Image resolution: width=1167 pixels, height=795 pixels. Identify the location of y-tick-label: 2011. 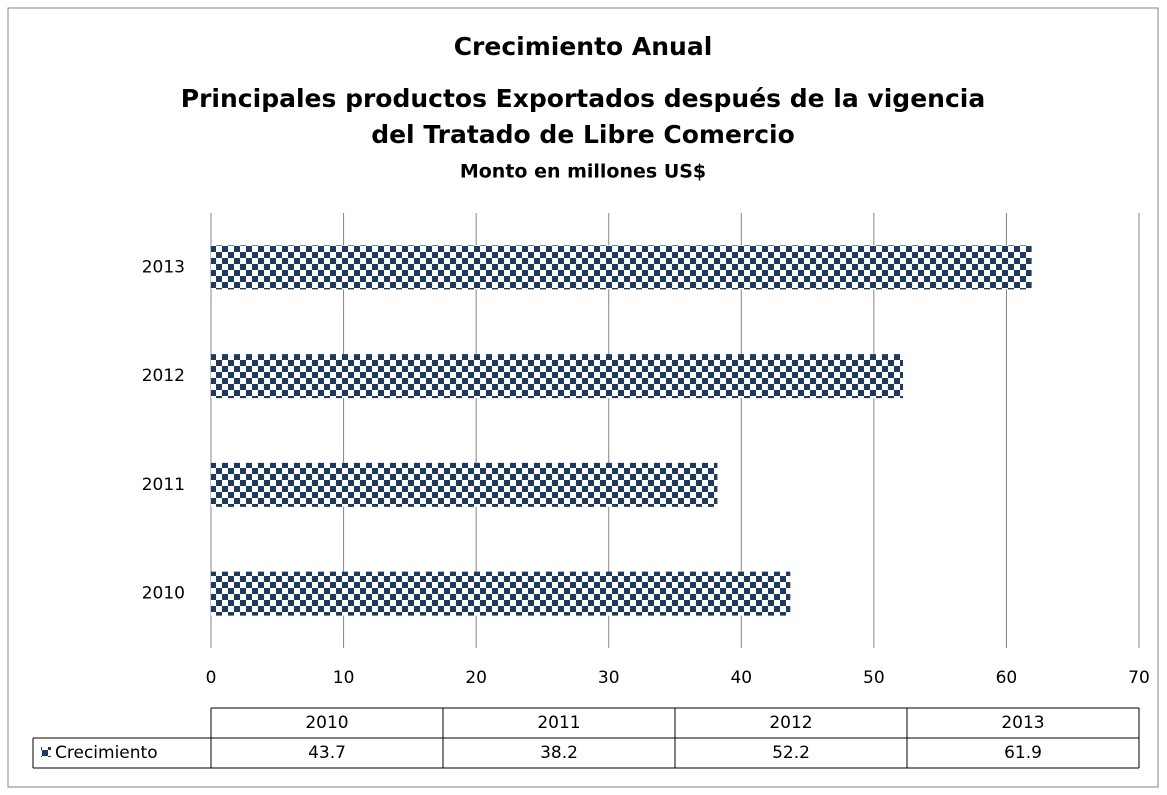
(163, 485).